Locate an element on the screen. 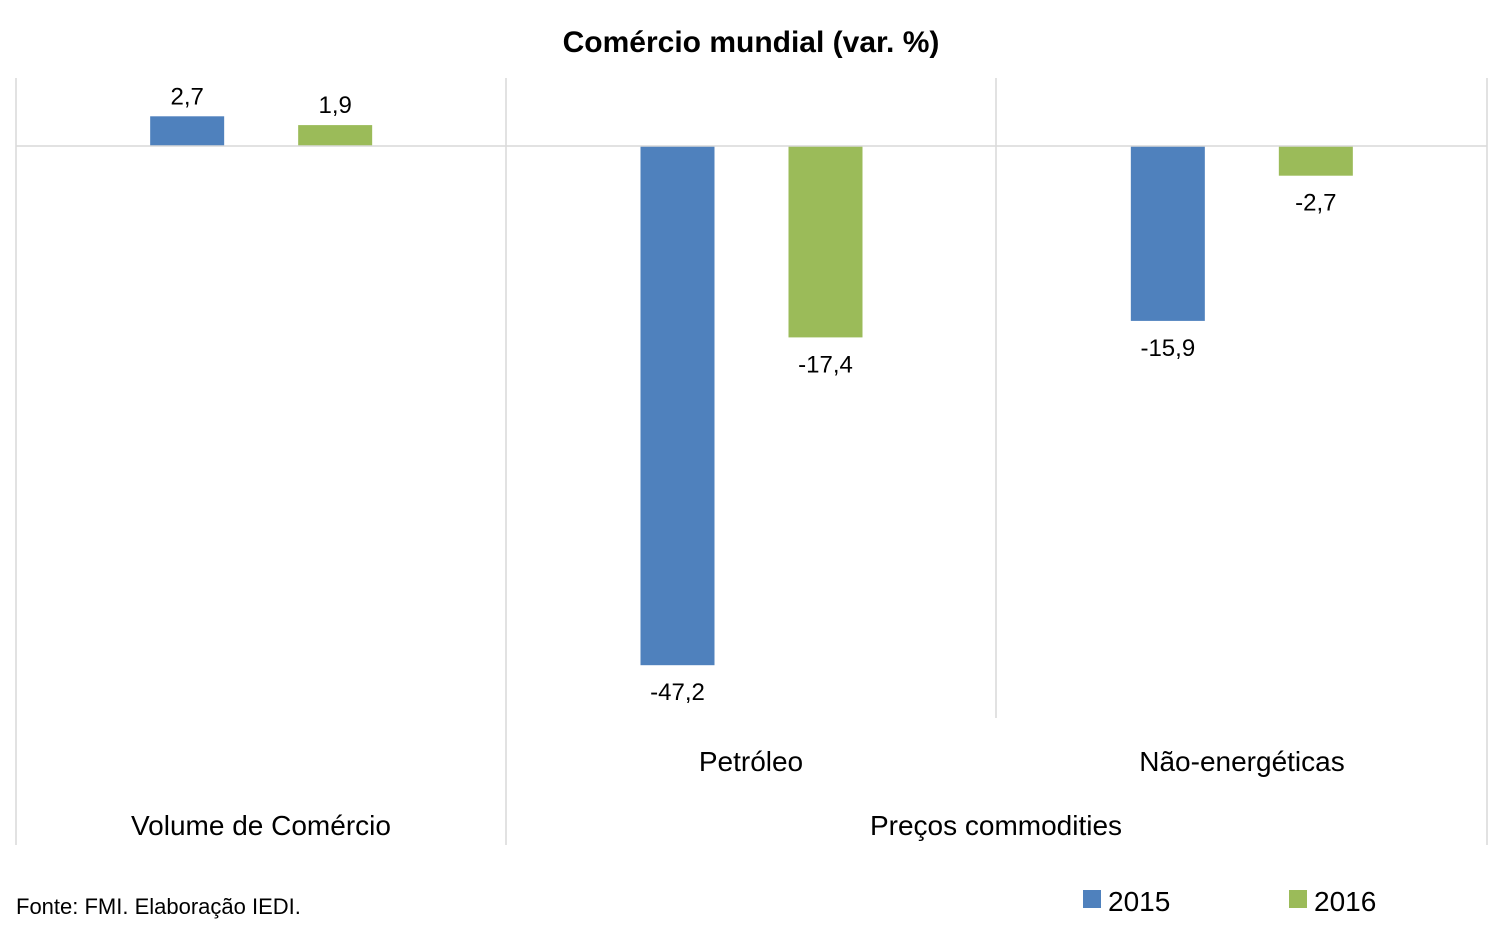 This screenshot has height=929, width=1502. chart-title: Comércio mundial (var. %) is located at coordinates (751, 42).